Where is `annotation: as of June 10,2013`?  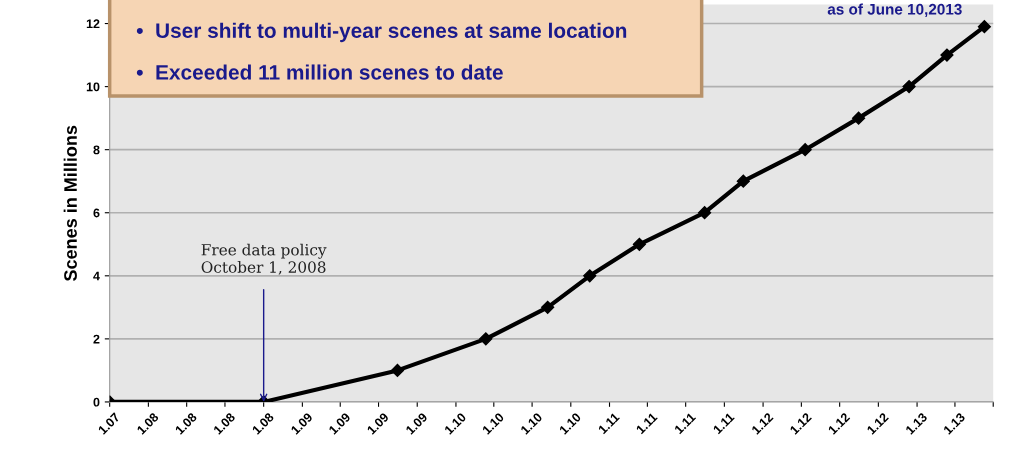 annotation: as of June 10,2013 is located at coordinates (894, 10).